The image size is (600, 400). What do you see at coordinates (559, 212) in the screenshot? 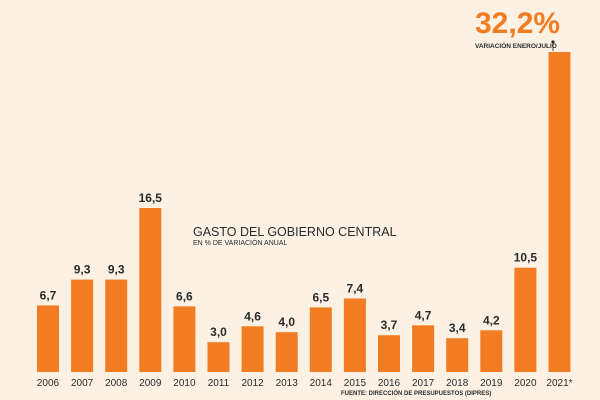
I see `bar-2021*` at bounding box center [559, 212].